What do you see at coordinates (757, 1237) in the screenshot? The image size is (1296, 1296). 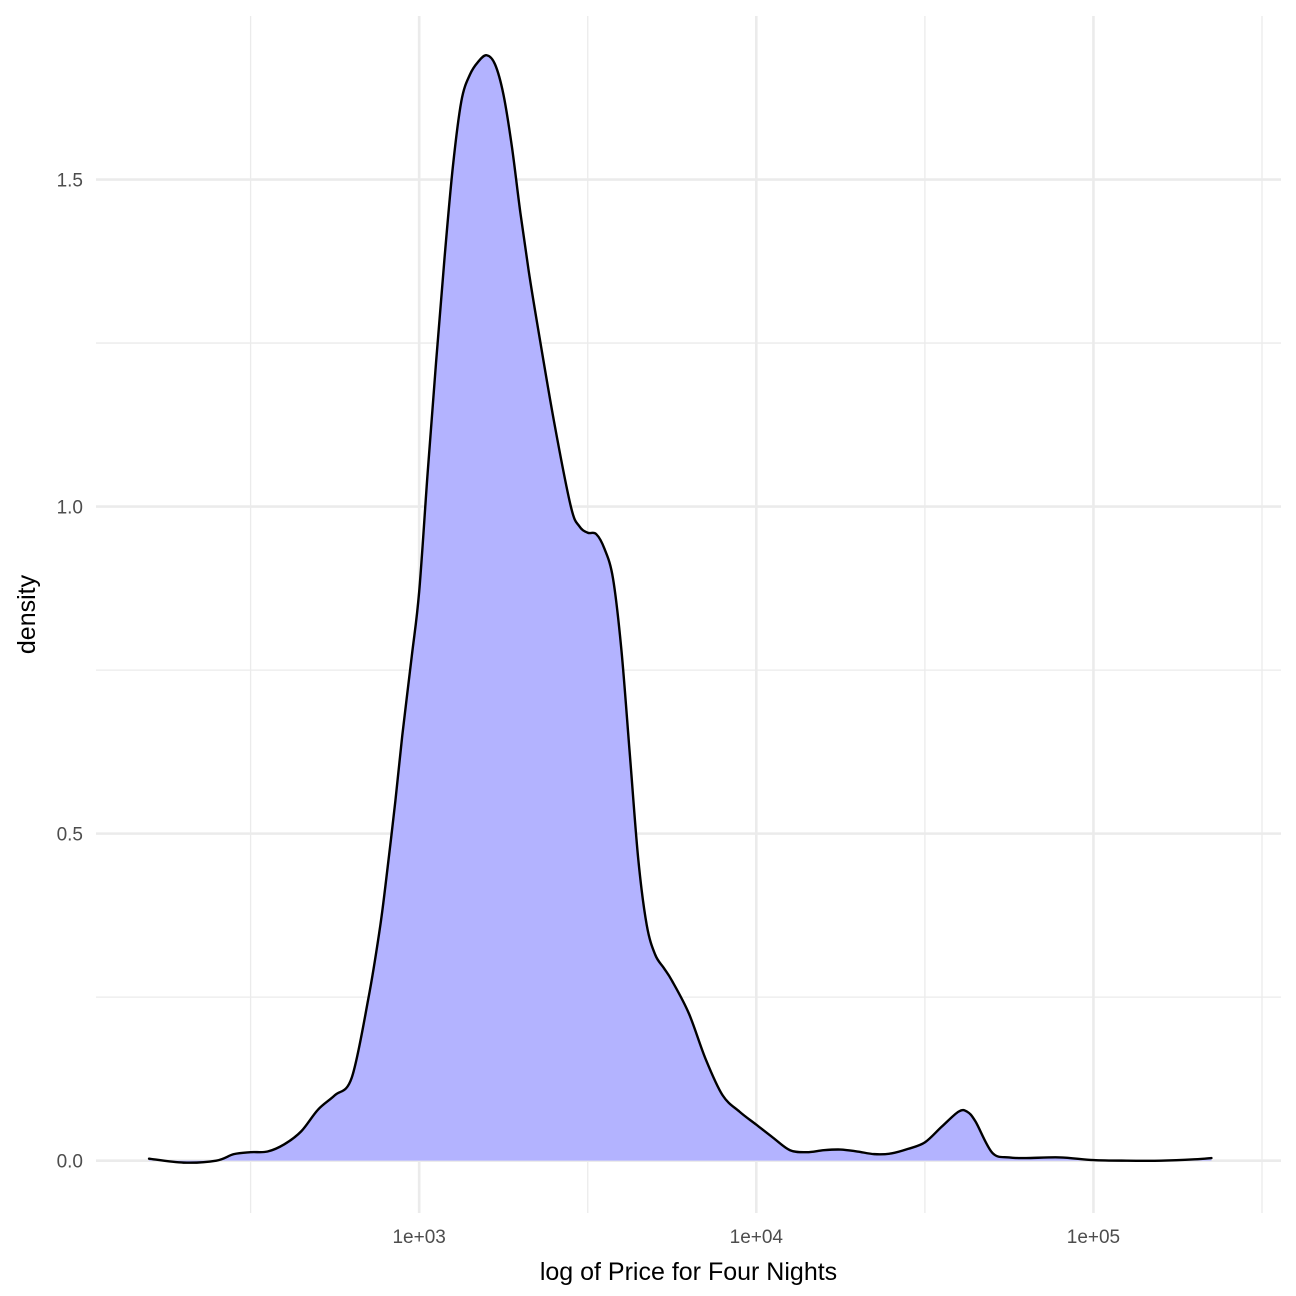 I see `x-tick-label: 1e+04` at bounding box center [757, 1237].